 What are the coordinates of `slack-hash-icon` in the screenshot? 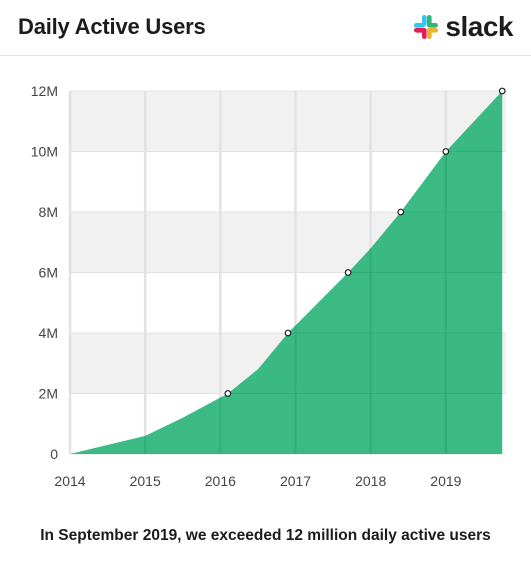 It's located at (426, 27).